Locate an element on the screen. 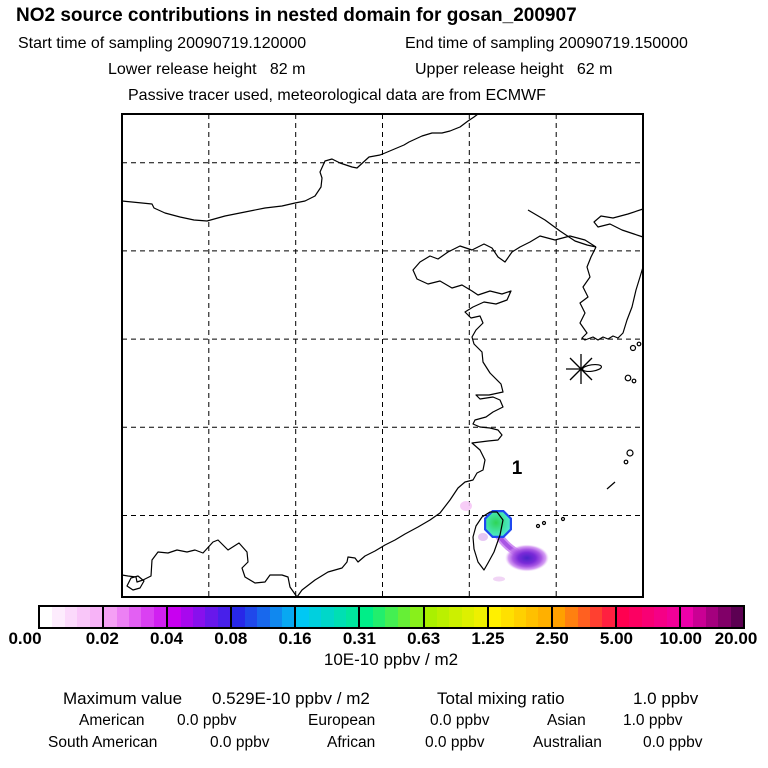  region-label-south-american: South American is located at coordinates (103, 742).